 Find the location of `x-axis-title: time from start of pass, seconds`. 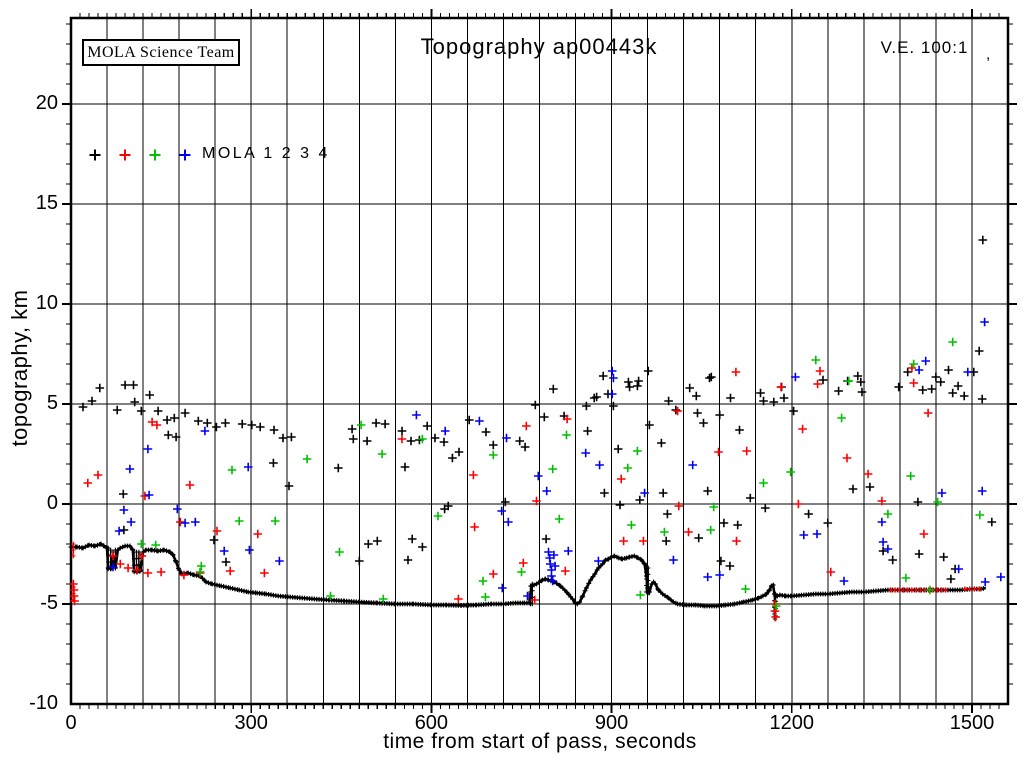

x-axis-title: time from start of pass, seconds is located at coordinates (540, 741).